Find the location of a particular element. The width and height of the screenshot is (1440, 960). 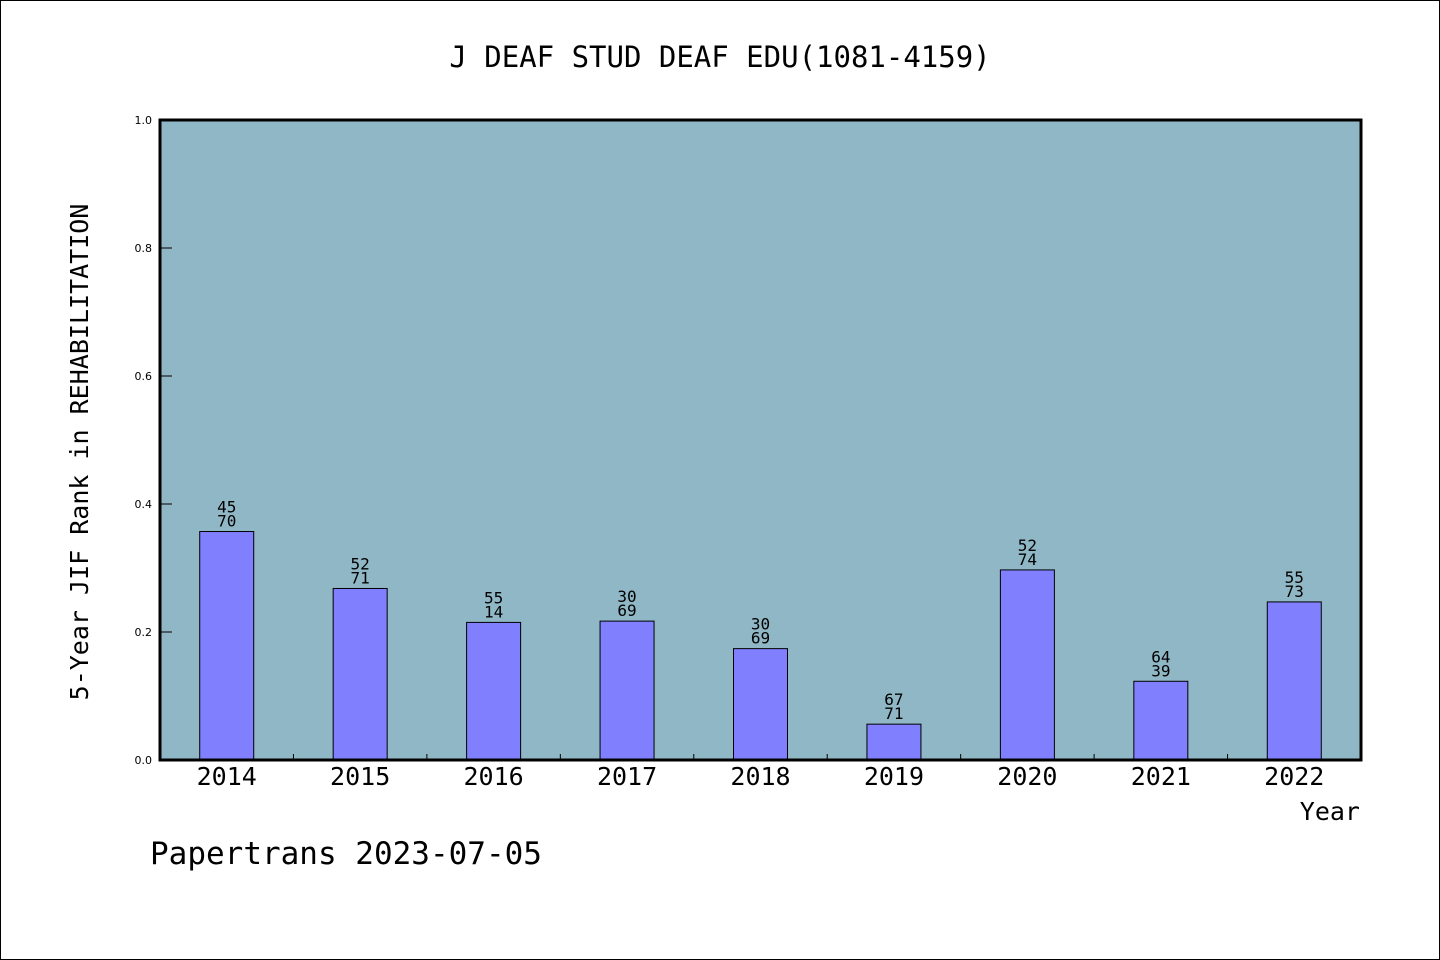

x-tick-label-2022: 2022 is located at coordinates (1294, 776).